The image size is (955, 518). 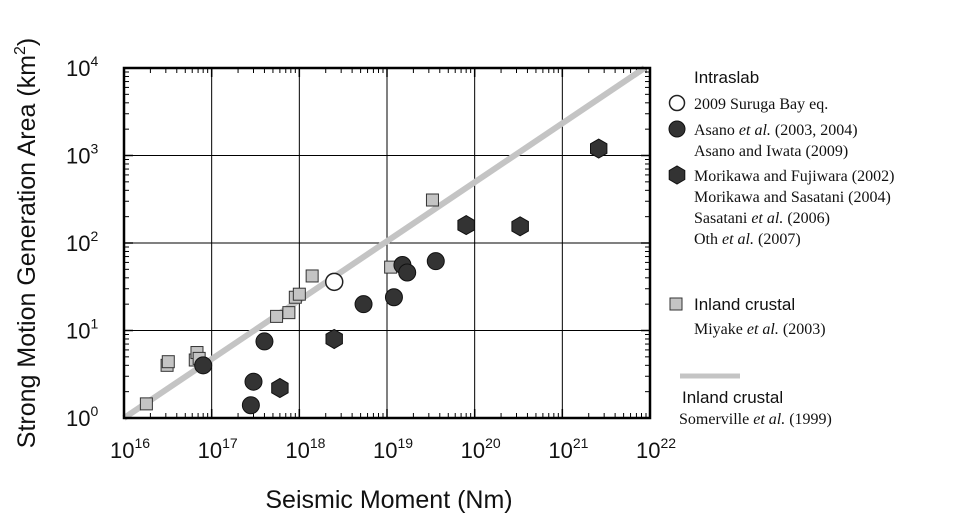 What do you see at coordinates (334, 282) in the screenshot?
I see `data-point-open-circle` at bounding box center [334, 282].